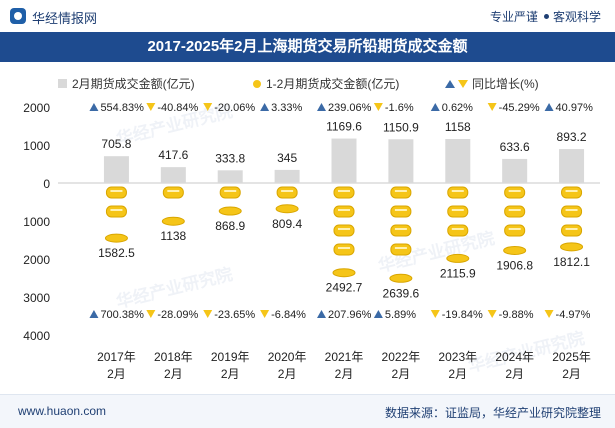  I want to click on growth-feb-label: 0.62%, so click(457, 108).